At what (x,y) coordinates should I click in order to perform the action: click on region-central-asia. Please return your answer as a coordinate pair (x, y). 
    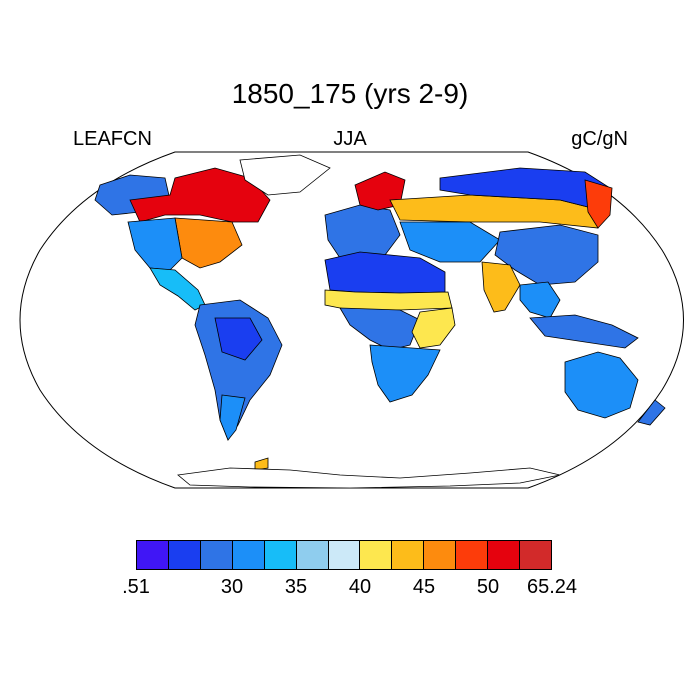
    Looking at the image, I should click on (450, 242).